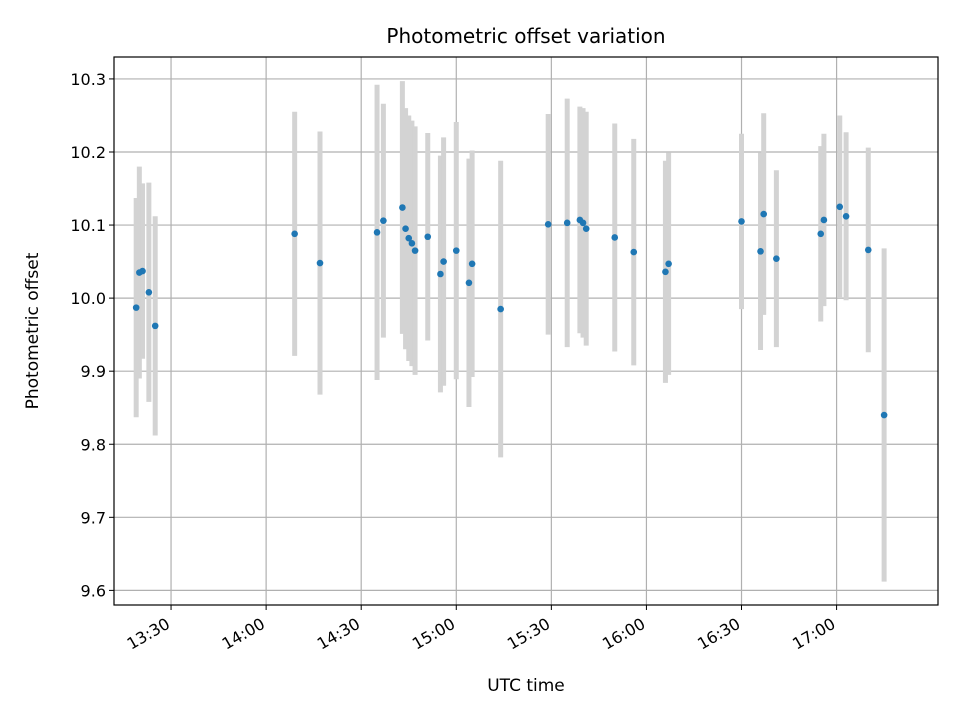  What do you see at coordinates (93, 590) in the screenshot?
I see `y-tick-label: 9.6` at bounding box center [93, 590].